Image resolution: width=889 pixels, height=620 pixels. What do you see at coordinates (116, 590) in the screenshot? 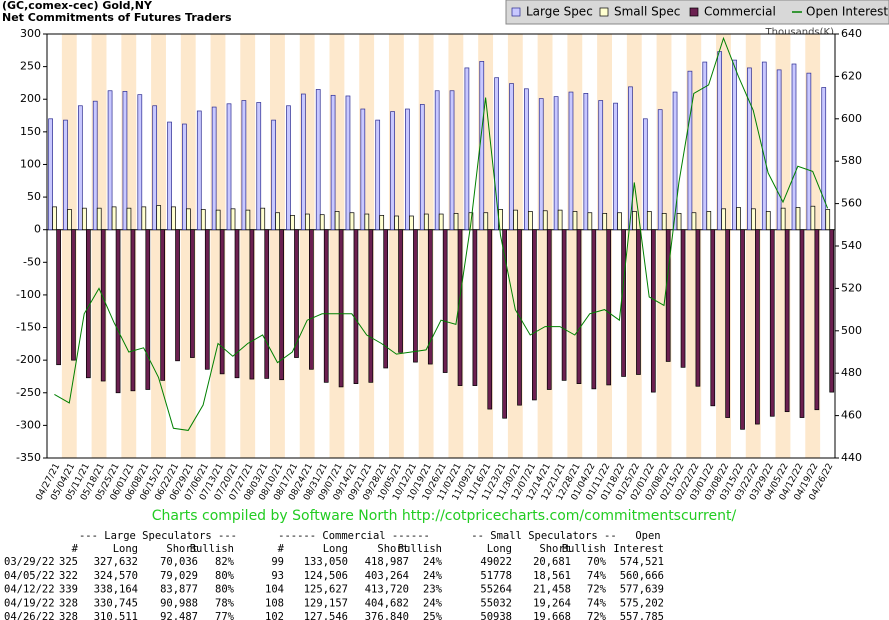
I see `table-cell: 338,164` at bounding box center [116, 590].